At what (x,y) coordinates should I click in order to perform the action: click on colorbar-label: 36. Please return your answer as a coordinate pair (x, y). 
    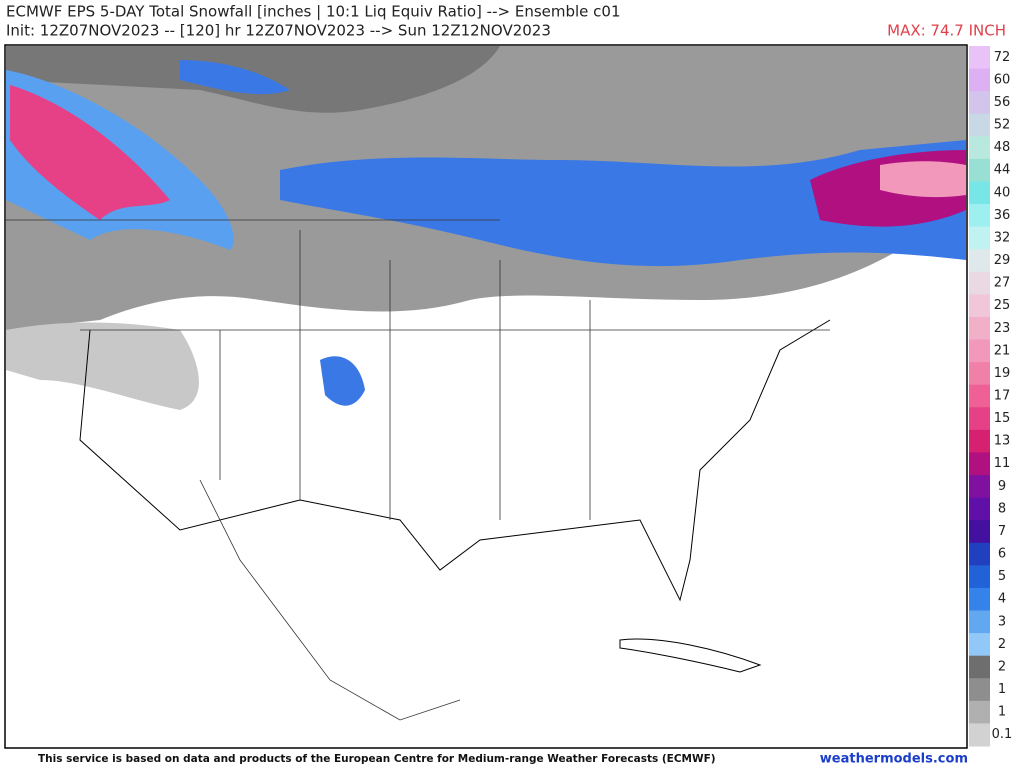
    Looking at the image, I should click on (1002, 215).